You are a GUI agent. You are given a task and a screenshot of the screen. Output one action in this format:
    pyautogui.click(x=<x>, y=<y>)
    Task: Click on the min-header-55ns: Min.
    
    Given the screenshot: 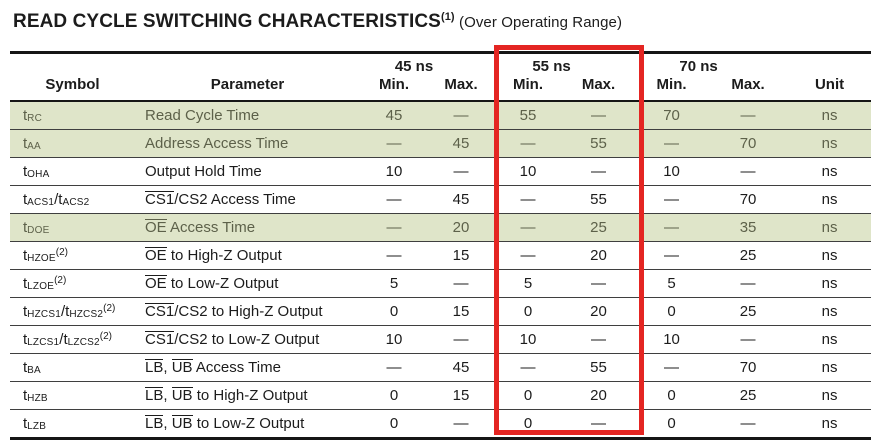 What is the action you would take?
    pyautogui.click(x=528, y=88)
    